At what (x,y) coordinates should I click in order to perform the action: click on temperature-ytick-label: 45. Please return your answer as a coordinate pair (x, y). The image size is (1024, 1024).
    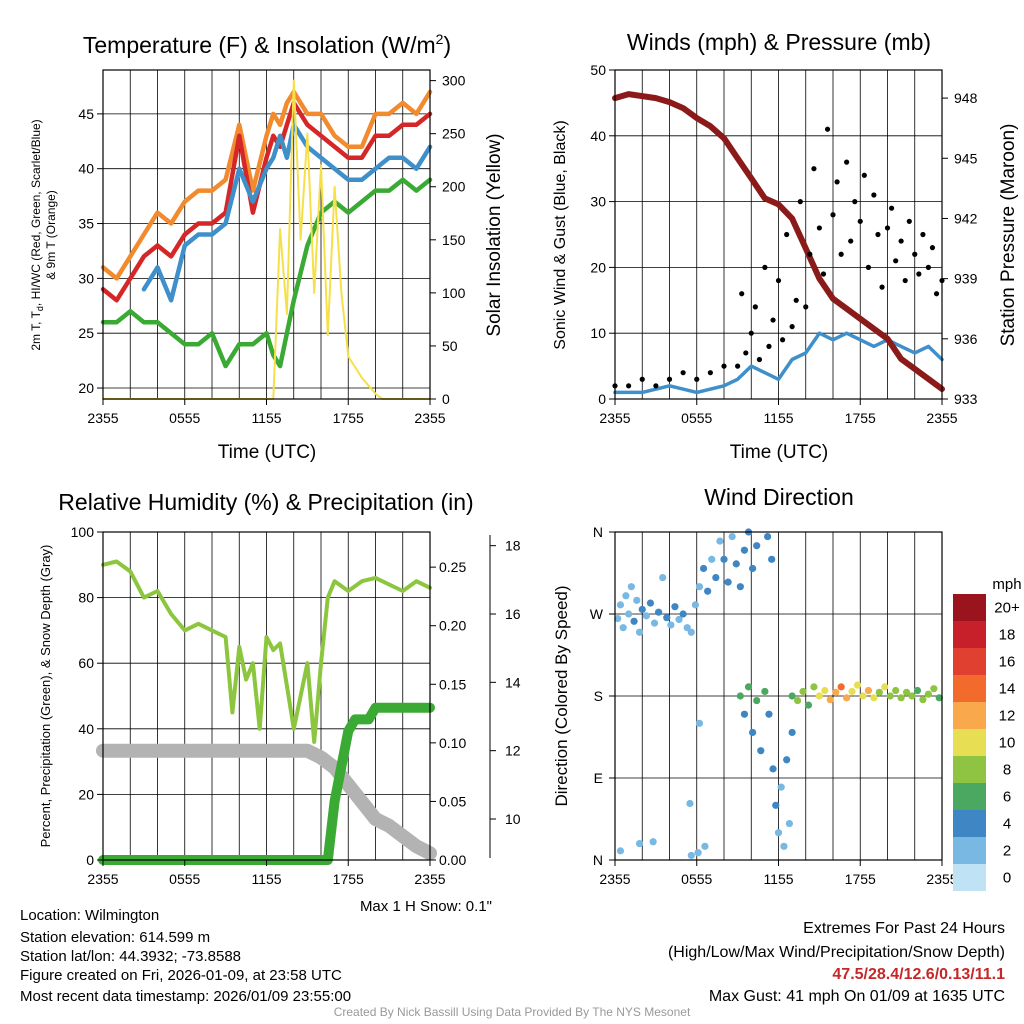
    Looking at the image, I should click on (86, 114).